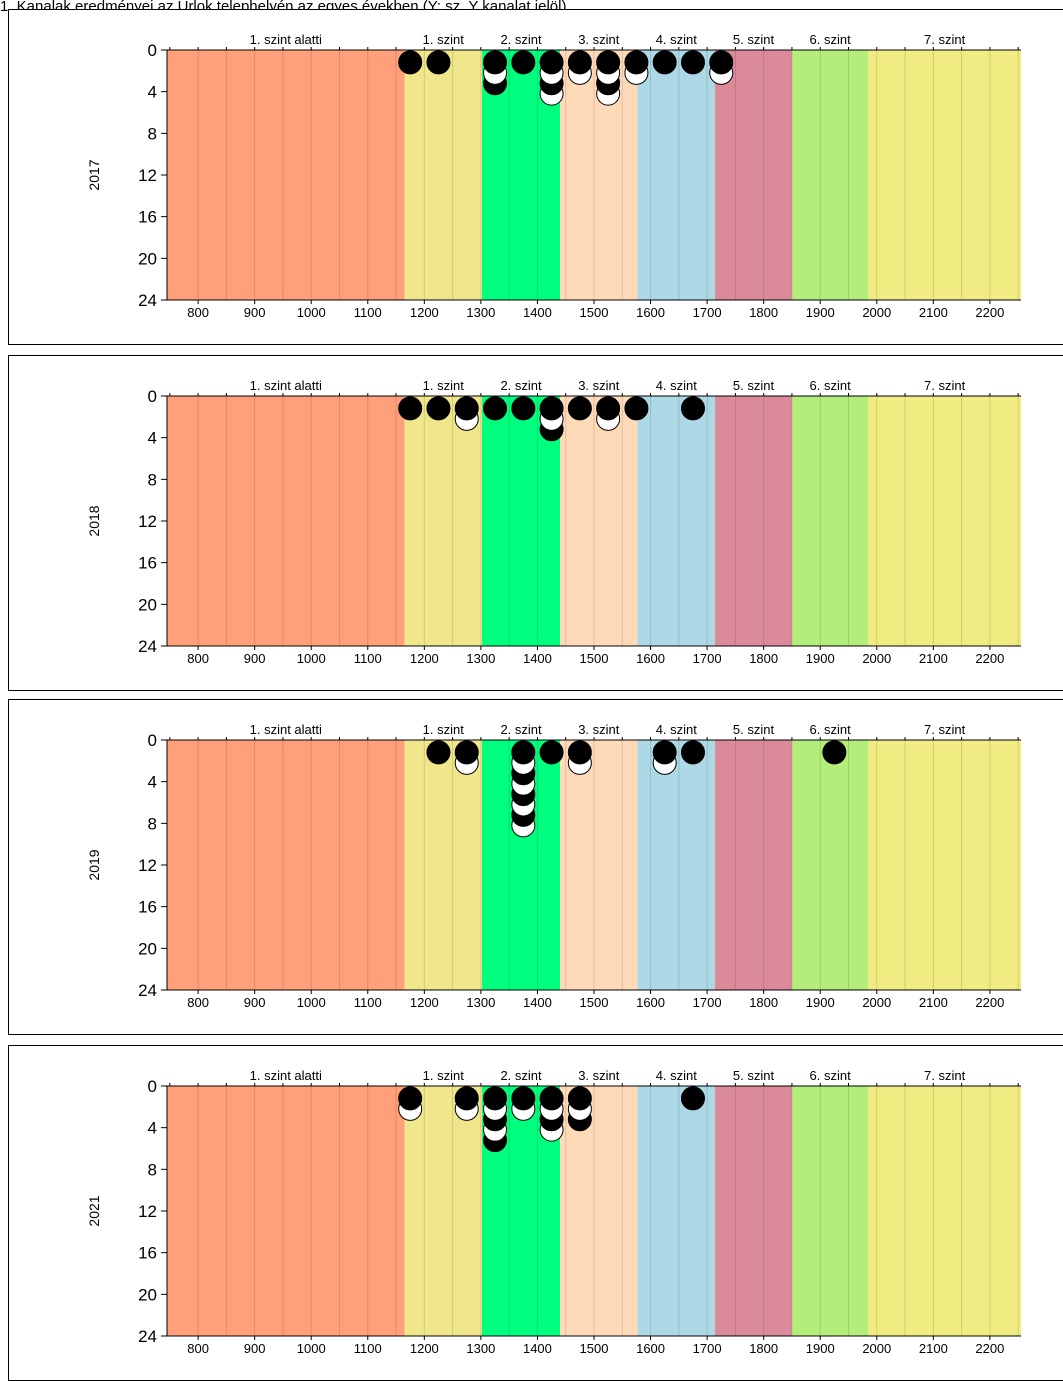 This screenshot has height=1381, width=1063. I want to click on x-tick-label: 1800, so click(763, 312).